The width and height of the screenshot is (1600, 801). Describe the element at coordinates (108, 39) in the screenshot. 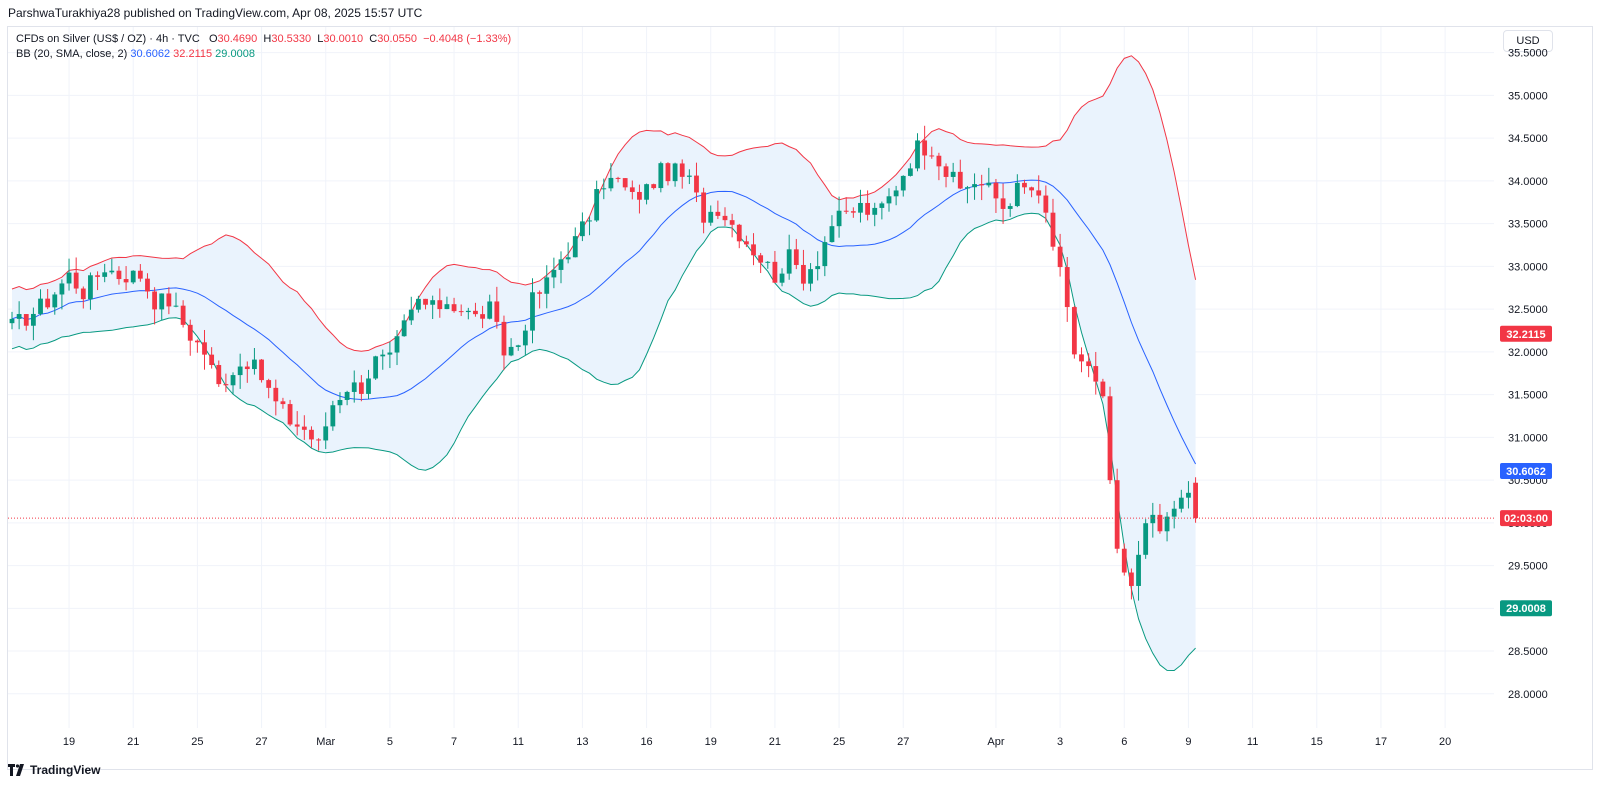

I see `symbol-name: CFDs on Silver (US$ / OZ) · 4h · TVC` at that location.